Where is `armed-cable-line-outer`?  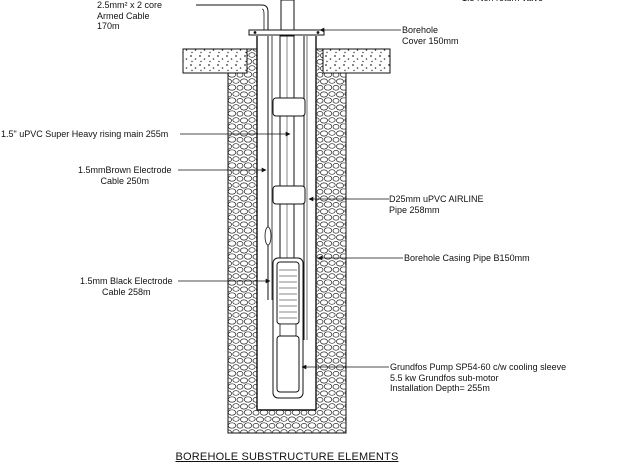 armed-cable-line-outer is located at coordinates (263, 19).